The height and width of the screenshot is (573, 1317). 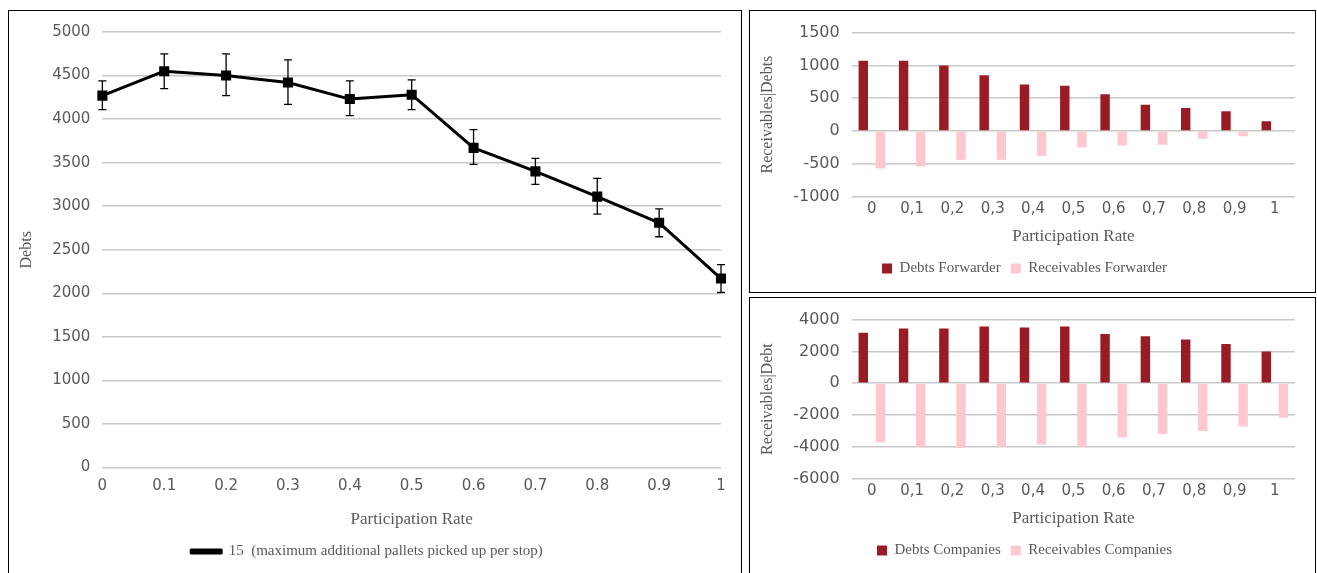 I want to click on legend-label: Receivables Companies, so click(x=1100, y=549).